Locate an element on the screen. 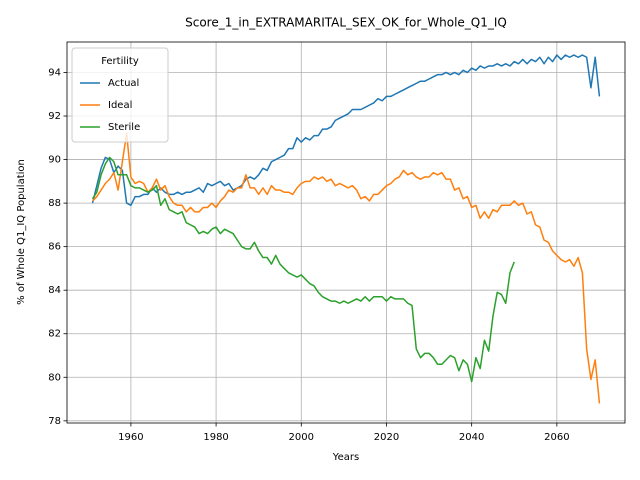  x-axis-label: Years is located at coordinates (345, 457).